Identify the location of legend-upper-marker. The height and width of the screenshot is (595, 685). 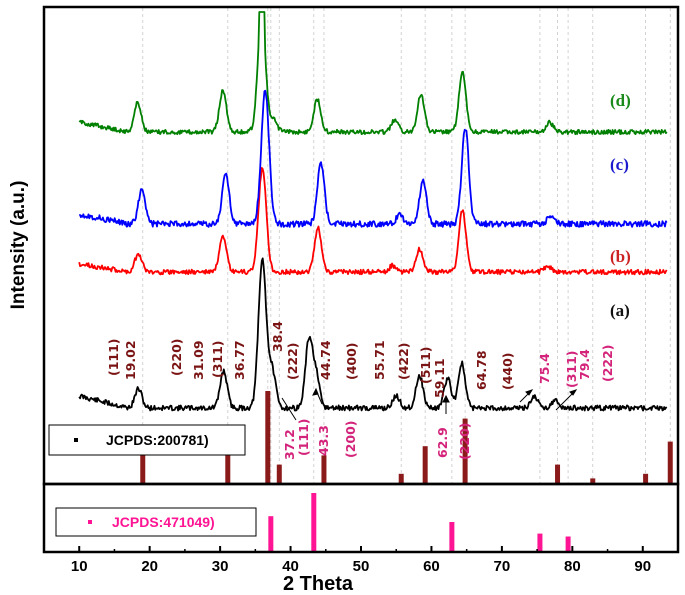
(76, 440).